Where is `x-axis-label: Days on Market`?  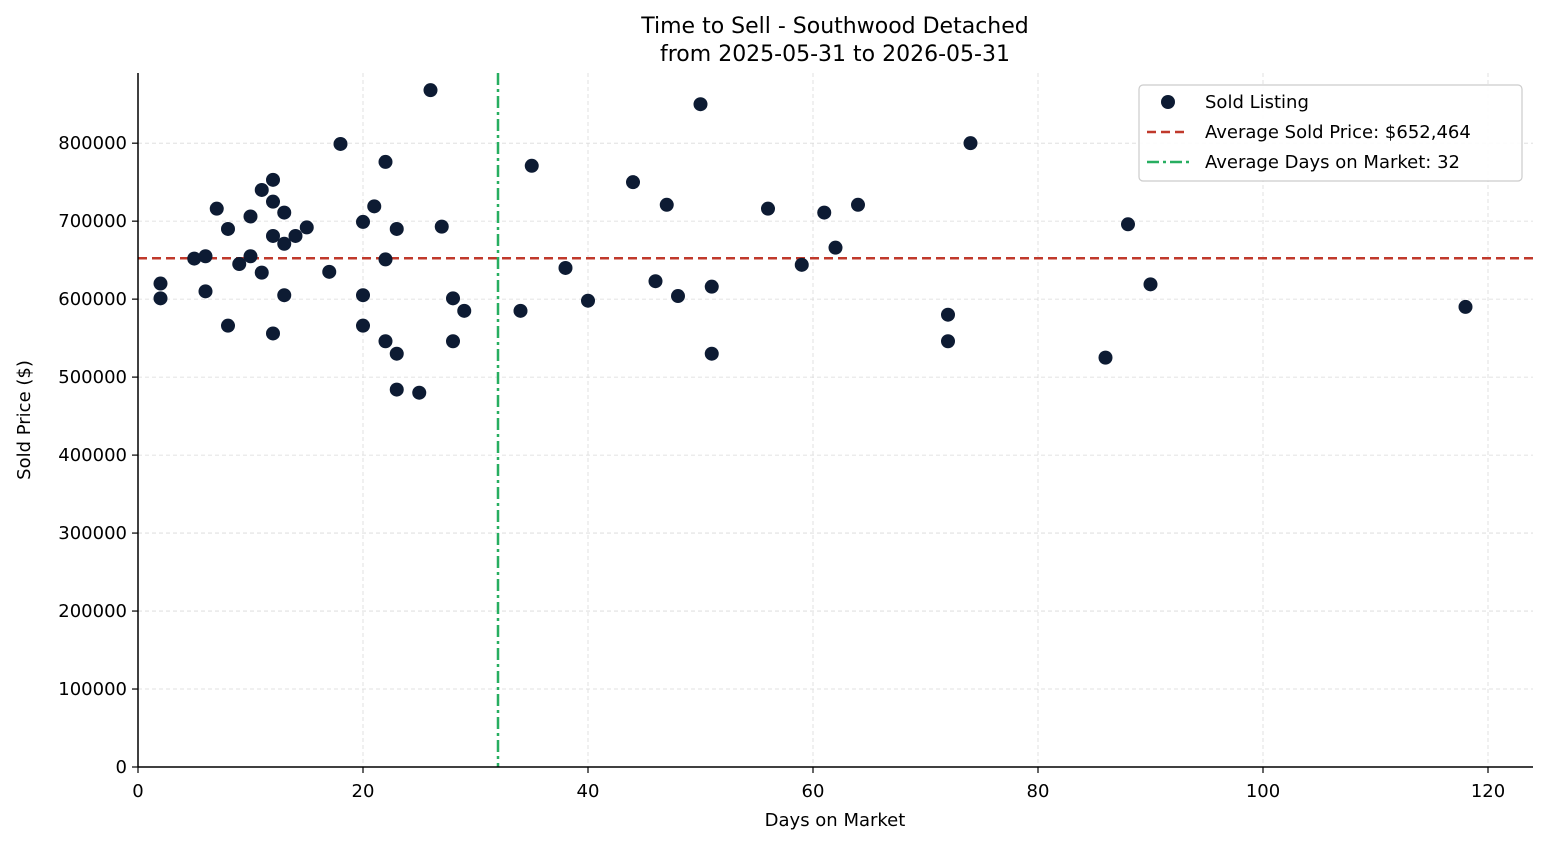
x-axis-label: Days on Market is located at coordinates (835, 820).